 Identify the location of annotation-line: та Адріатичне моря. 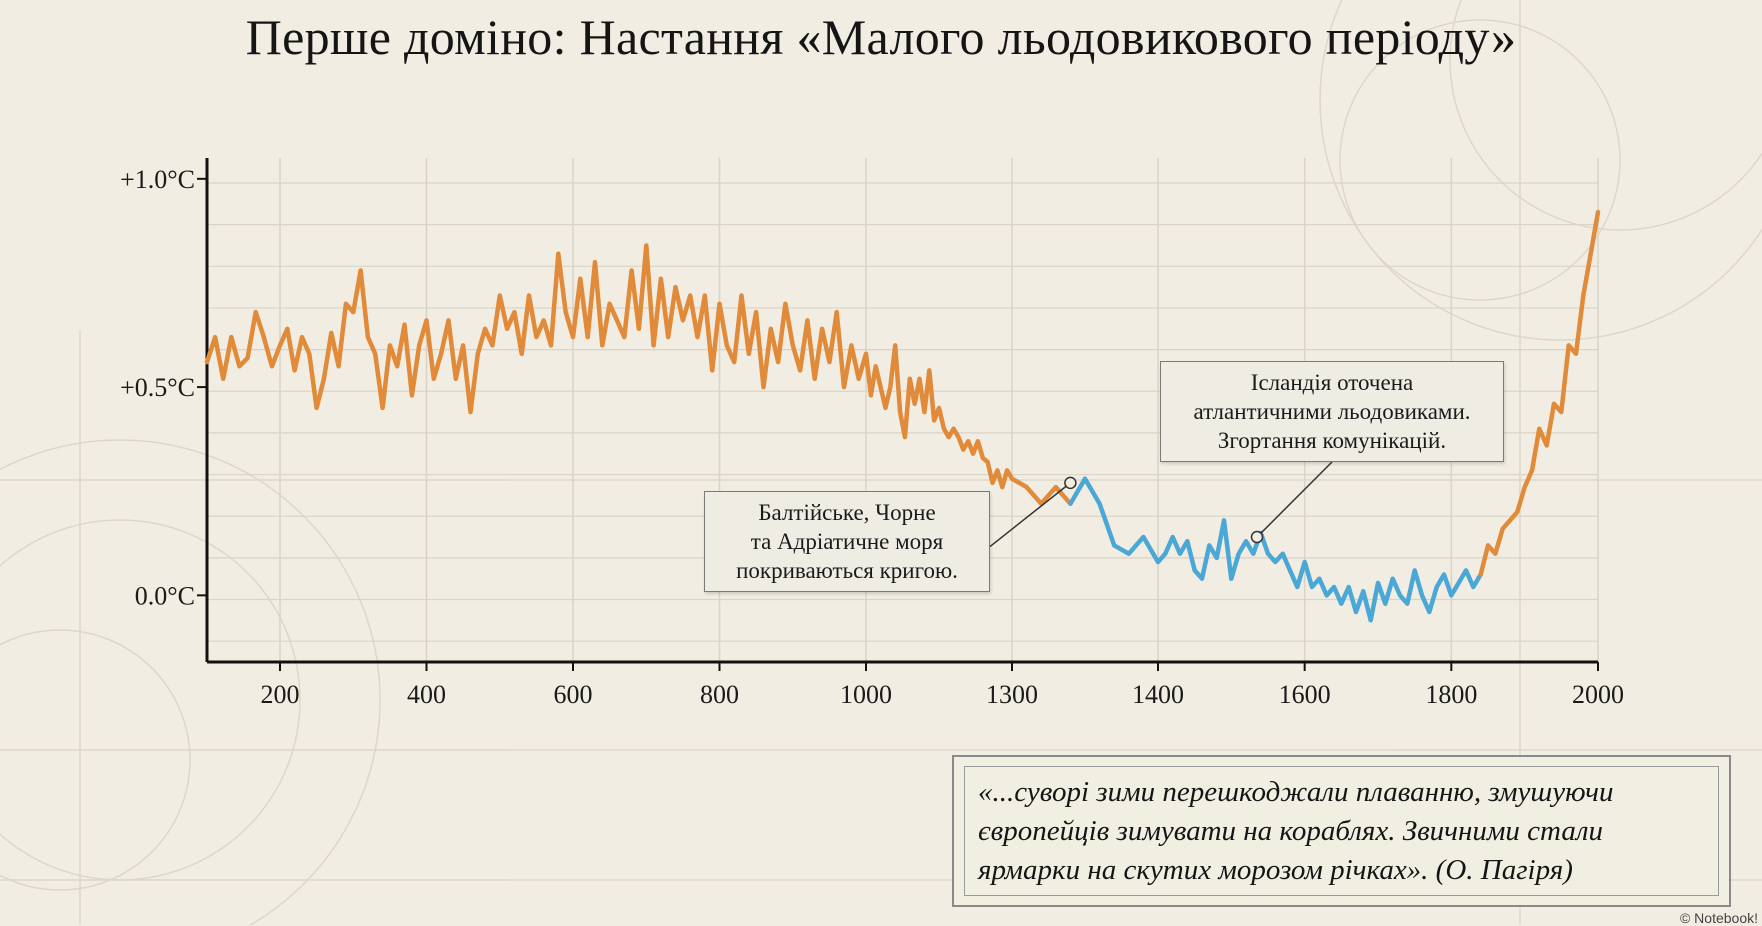
(847, 541).